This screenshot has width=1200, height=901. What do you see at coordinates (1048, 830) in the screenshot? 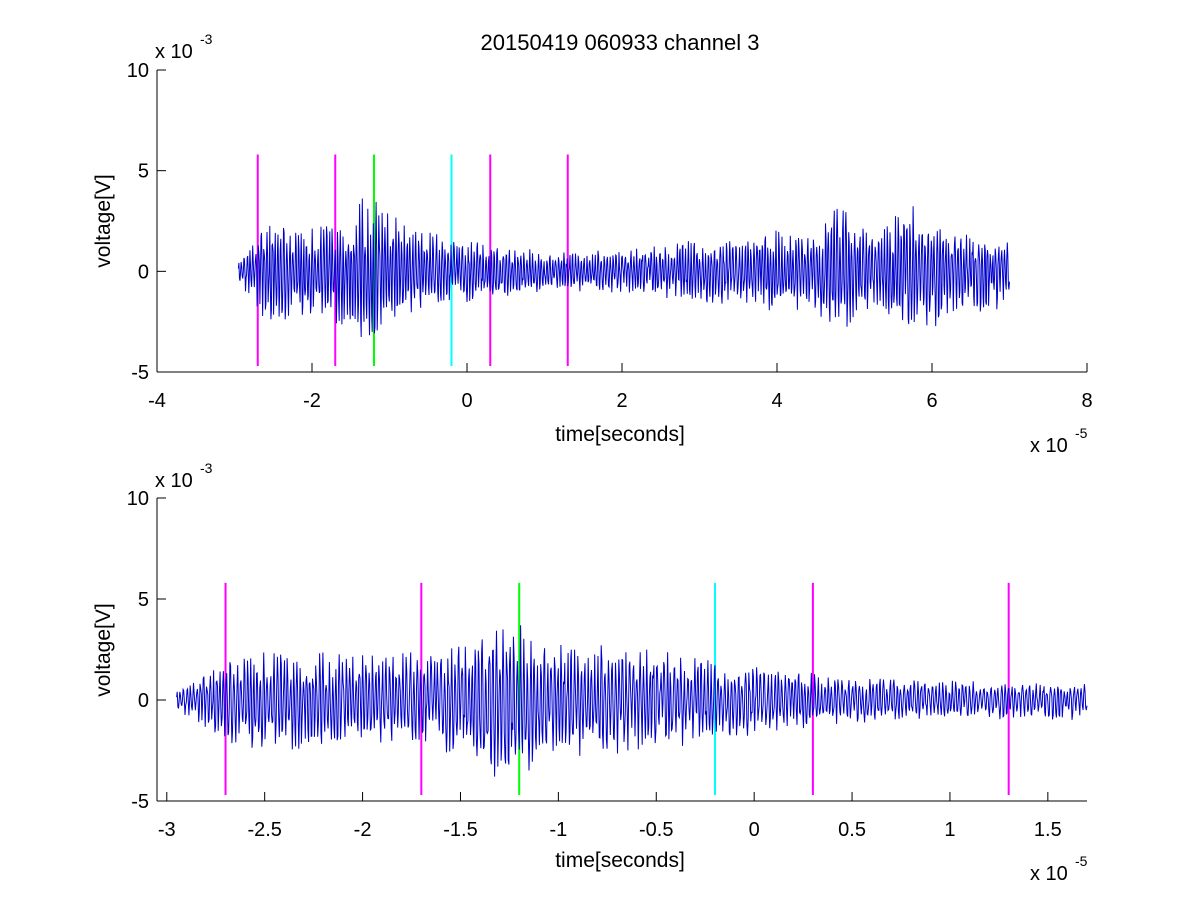
I see `x-tick-label: 1.5` at bounding box center [1048, 830].